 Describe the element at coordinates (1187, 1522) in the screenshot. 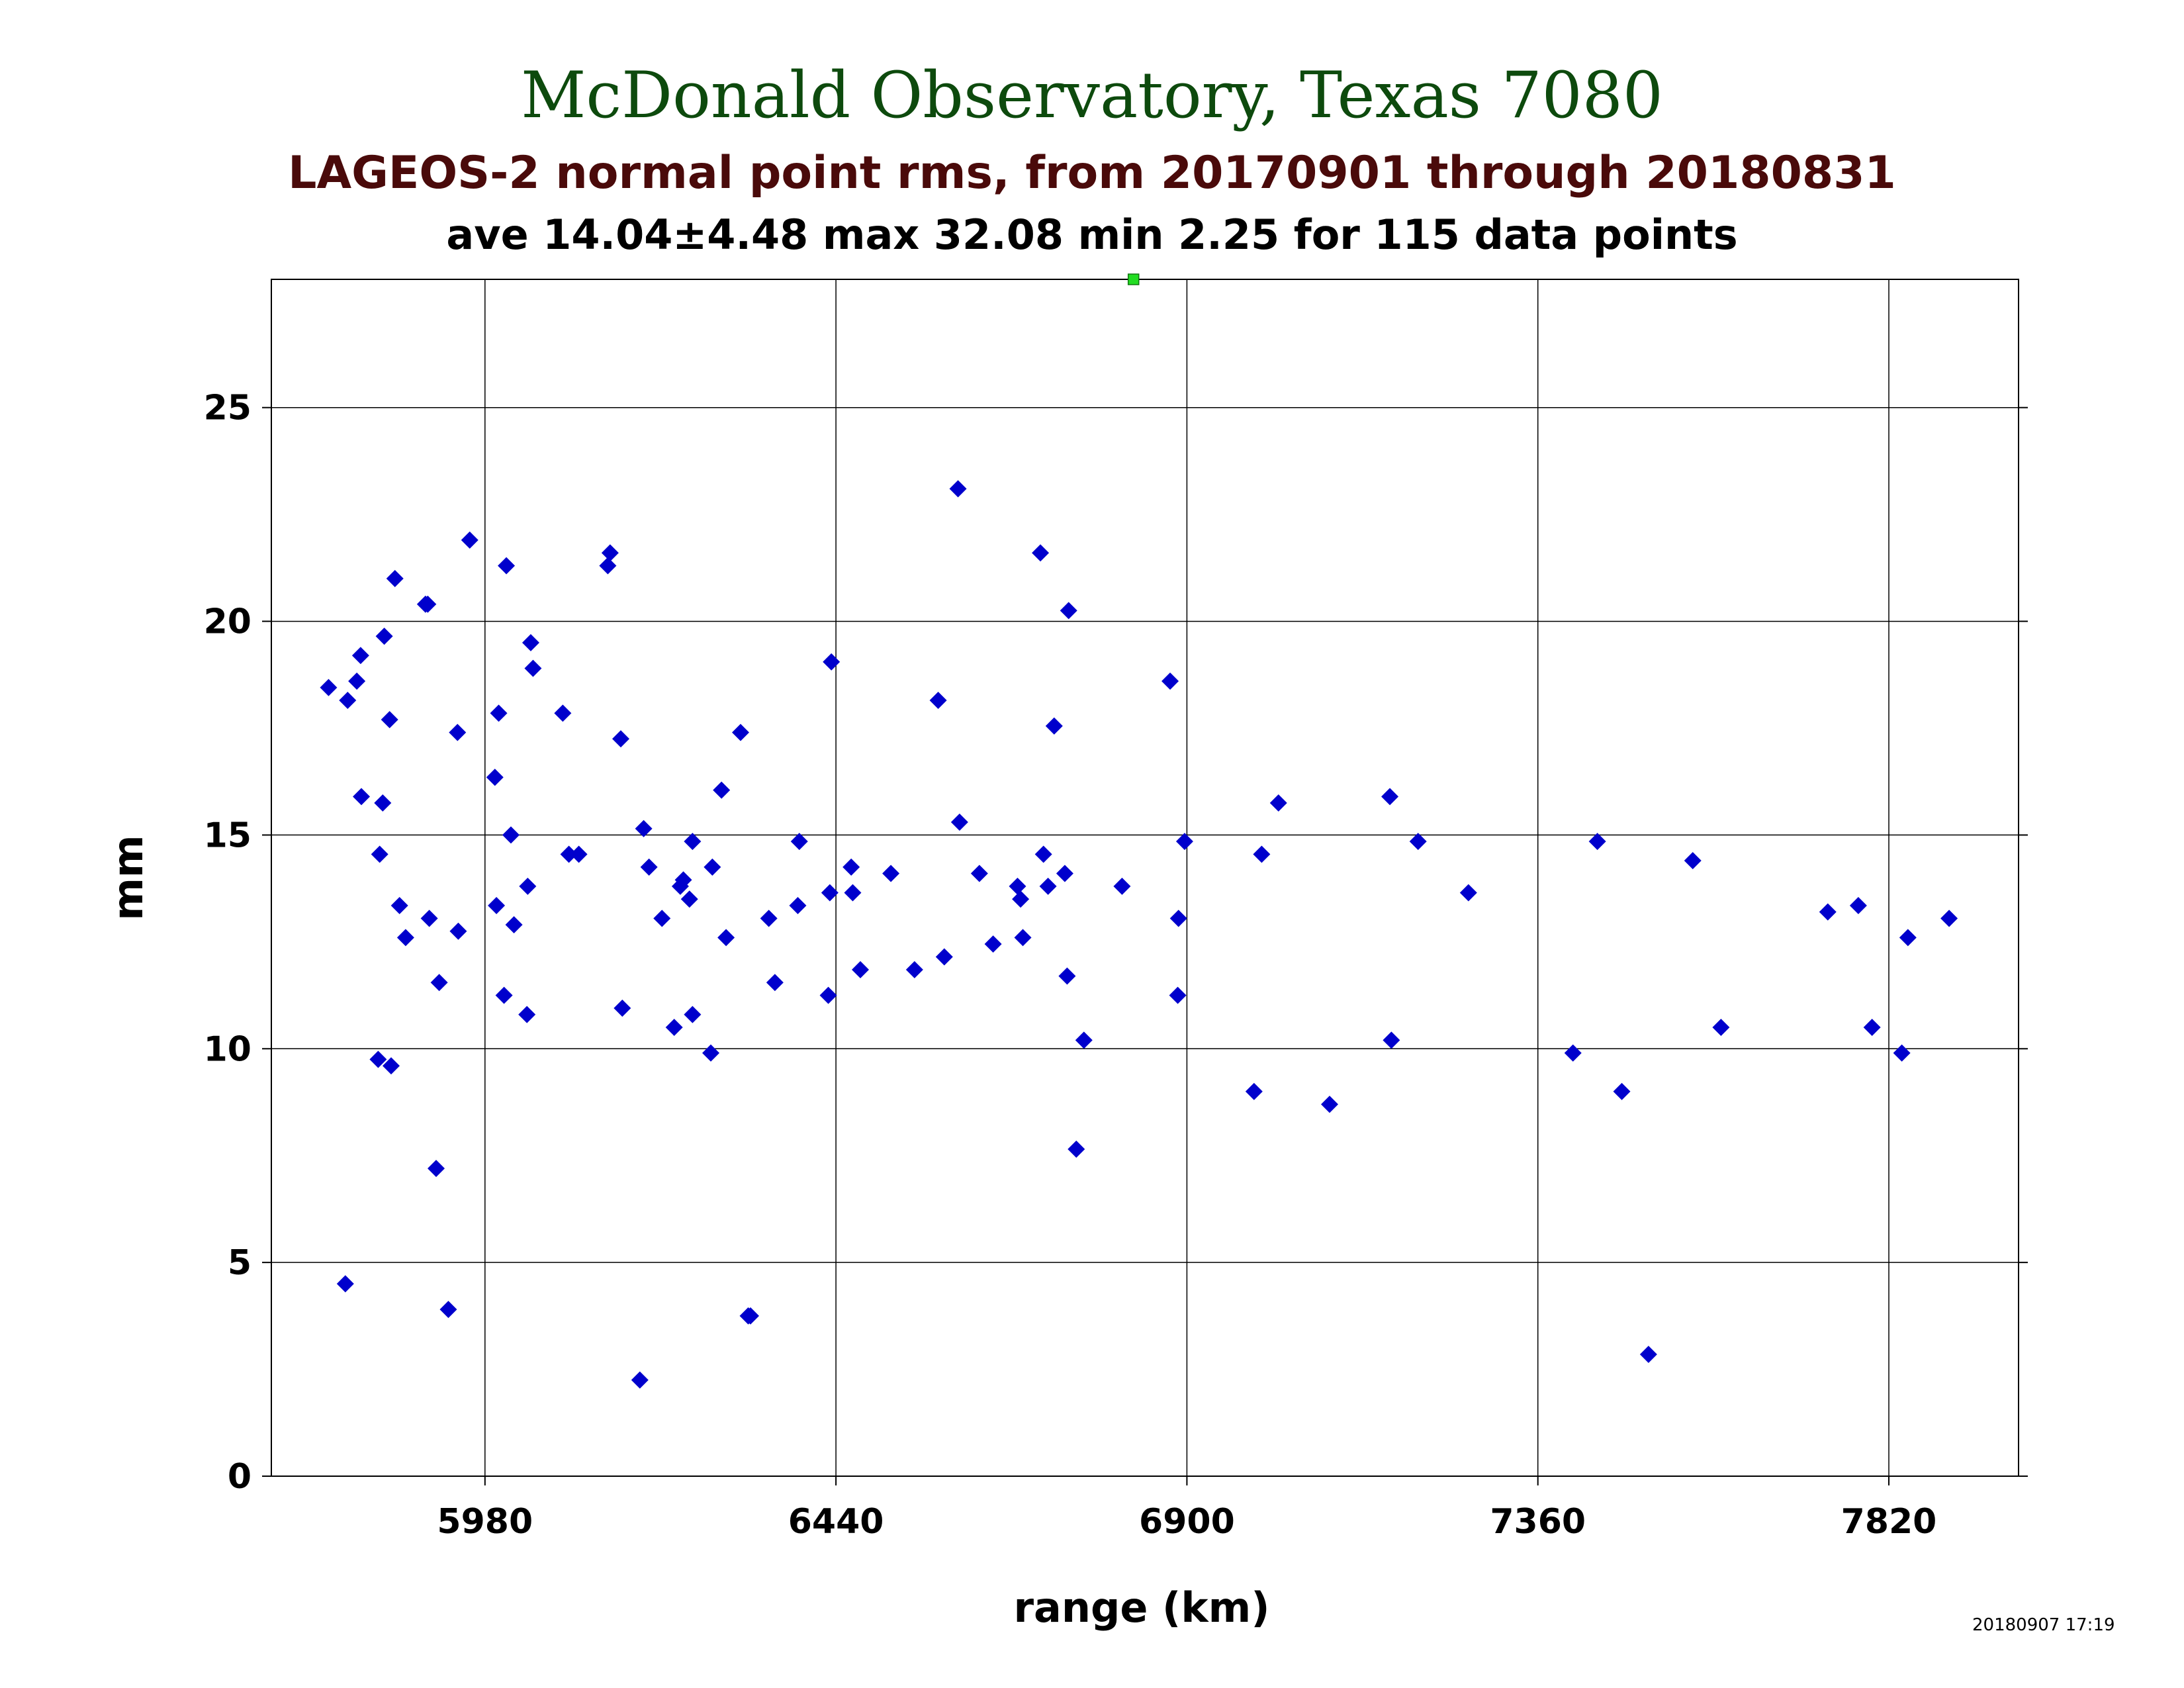

I see `x-tick-label: 6900` at that location.